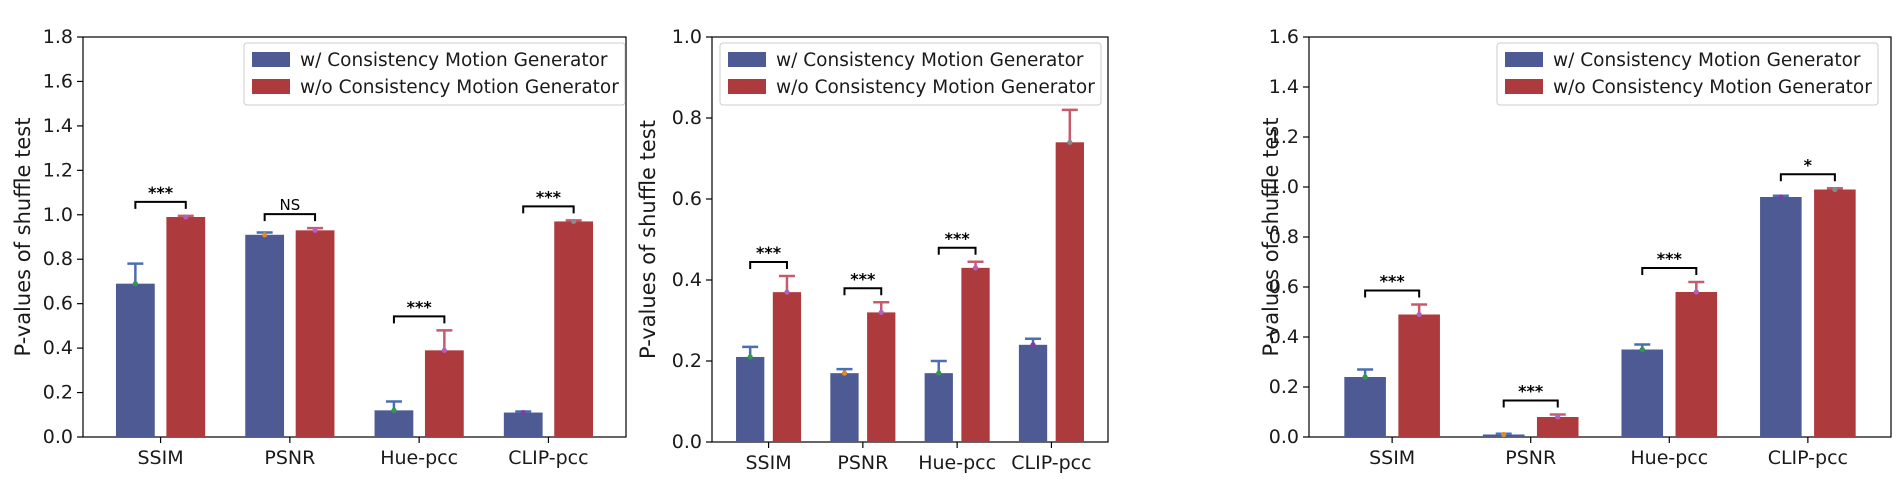 The image size is (1902, 483). What do you see at coordinates (1284, 137) in the screenshot?
I see `y-tick-label: 1.2` at bounding box center [1284, 137].